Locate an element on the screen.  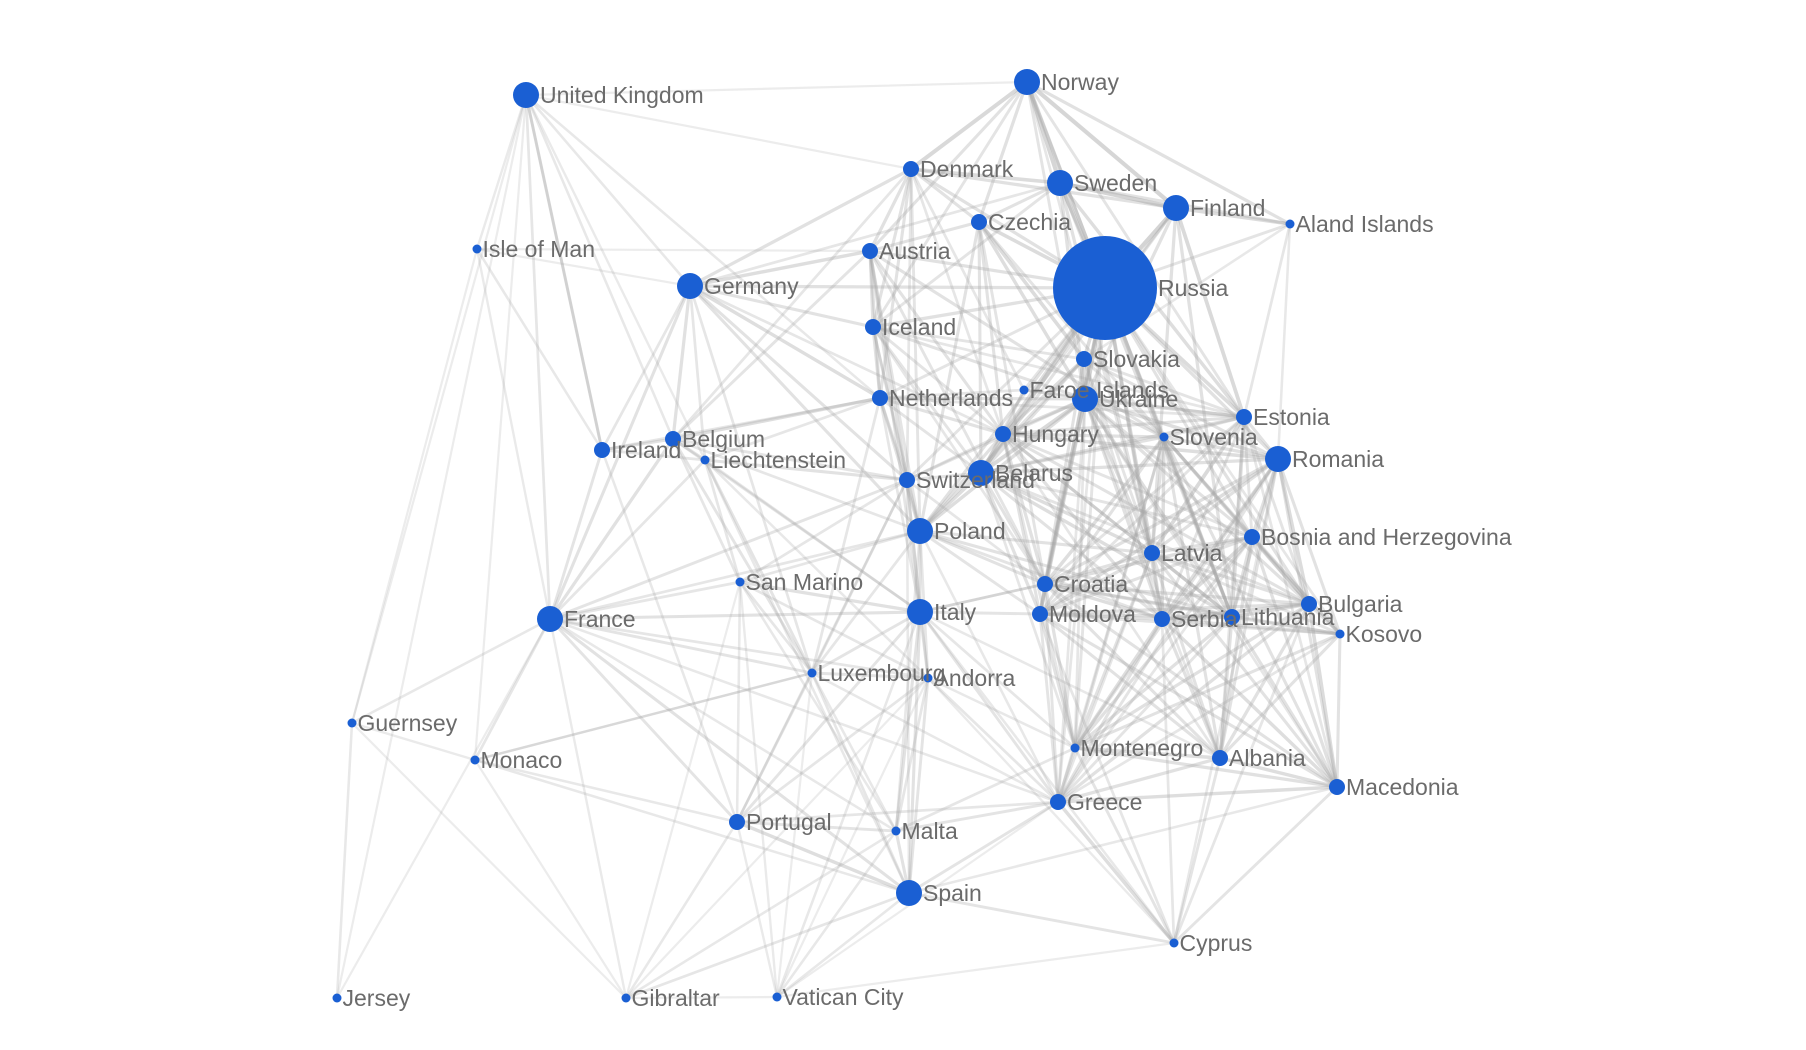
edge-ukraine-bosnia is located at coordinates (1168, 468).